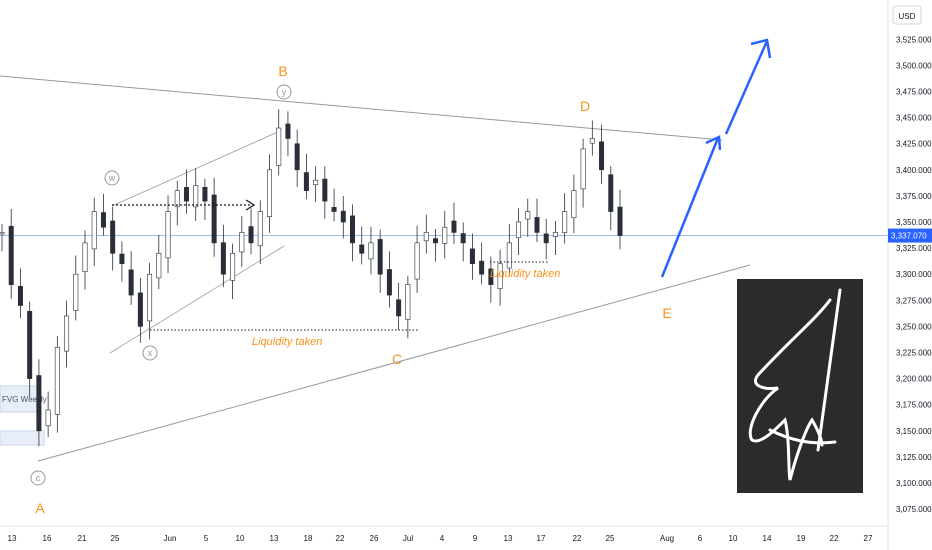  What do you see at coordinates (914, 92) in the screenshot?
I see `y-tick-label: 3,475.000` at bounding box center [914, 92].